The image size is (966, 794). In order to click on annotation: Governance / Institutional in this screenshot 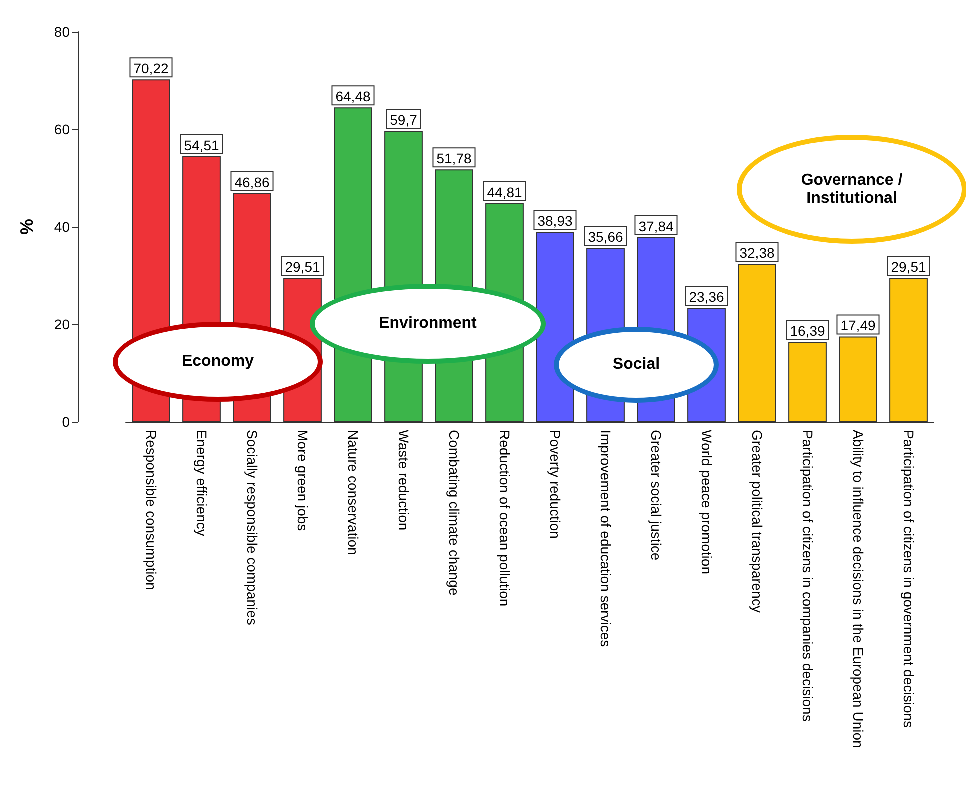, I will do `click(852, 190)`.